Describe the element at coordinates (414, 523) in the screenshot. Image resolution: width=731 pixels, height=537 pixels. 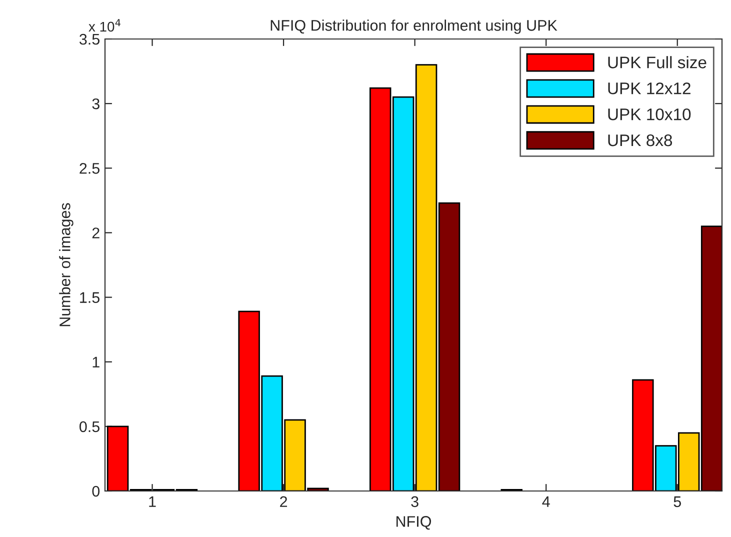
I see `x-axis-title: NFIQ` at that location.